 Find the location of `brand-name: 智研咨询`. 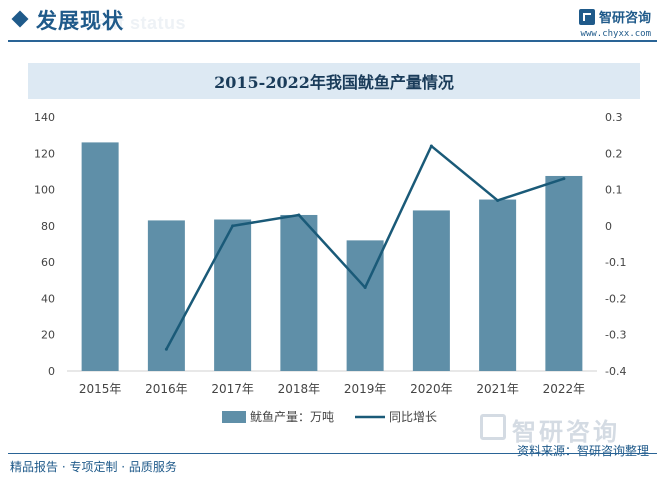

brand-name: 智研咨询 is located at coordinates (624, 18).